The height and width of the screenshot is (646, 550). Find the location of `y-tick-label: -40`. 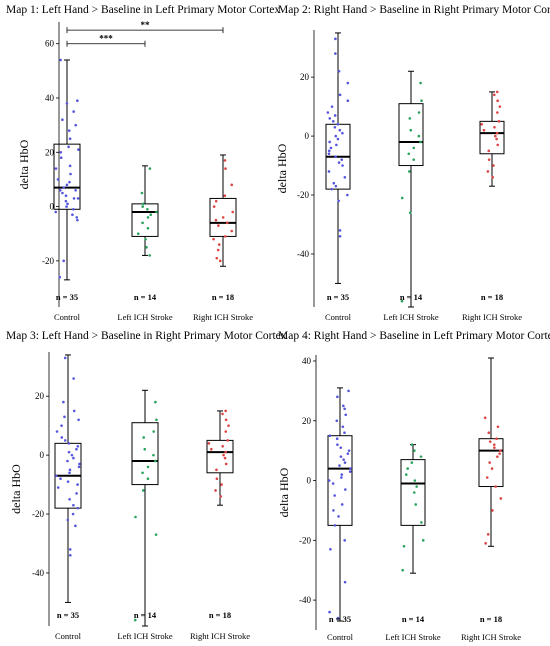

y-tick-label: -40 is located at coordinates (303, 254).